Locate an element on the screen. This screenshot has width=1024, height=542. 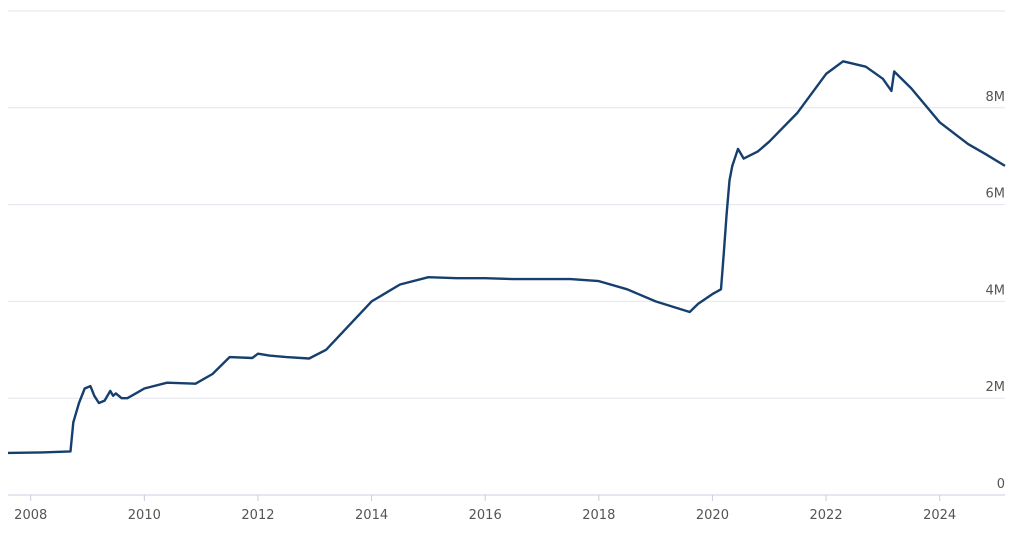
x-tick-label: 2012 is located at coordinates (257, 515).